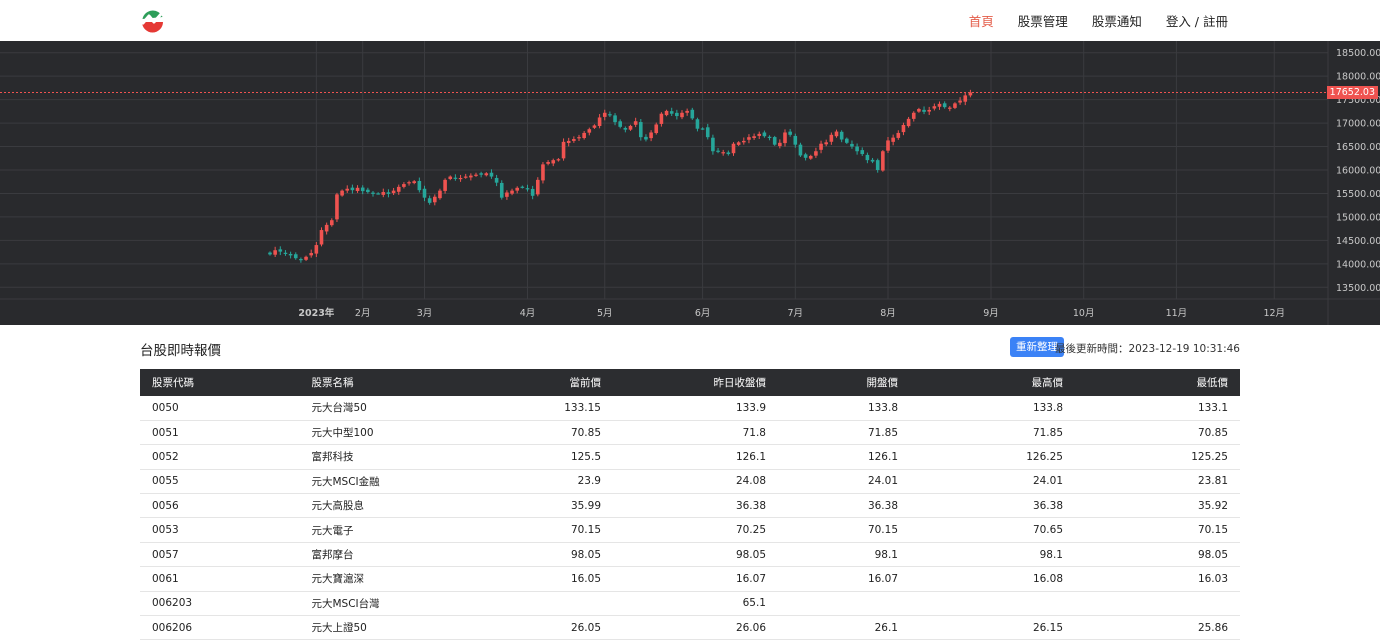 The height and width of the screenshot is (640, 1380). Describe the element at coordinates (1358, 53) in the screenshot. I see `y-tick-label: 18500.00` at that location.